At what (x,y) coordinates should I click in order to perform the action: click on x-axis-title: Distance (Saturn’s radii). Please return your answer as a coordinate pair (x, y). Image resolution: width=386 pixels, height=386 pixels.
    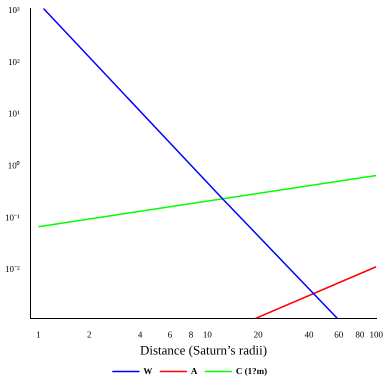
    Looking at the image, I should click on (204, 350).